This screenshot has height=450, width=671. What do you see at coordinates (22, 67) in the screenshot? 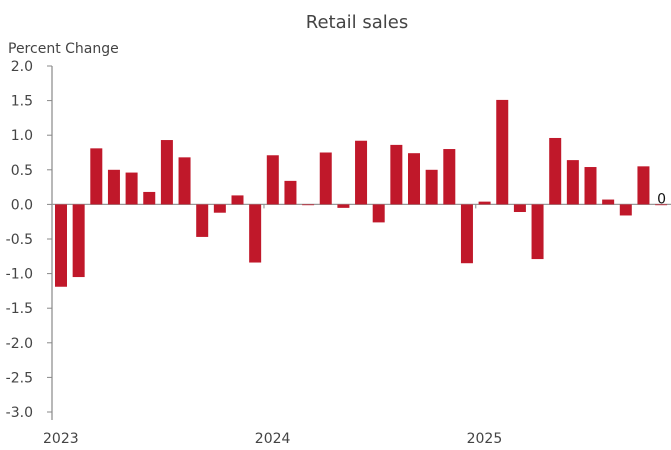
I see `y-tick-label: 2.0` at bounding box center [22, 67].